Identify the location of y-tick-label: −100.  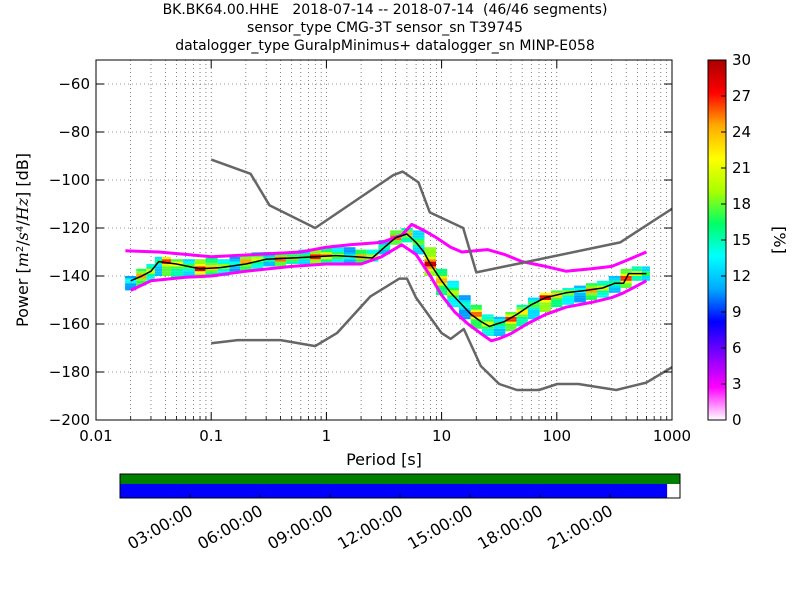
(69, 180).